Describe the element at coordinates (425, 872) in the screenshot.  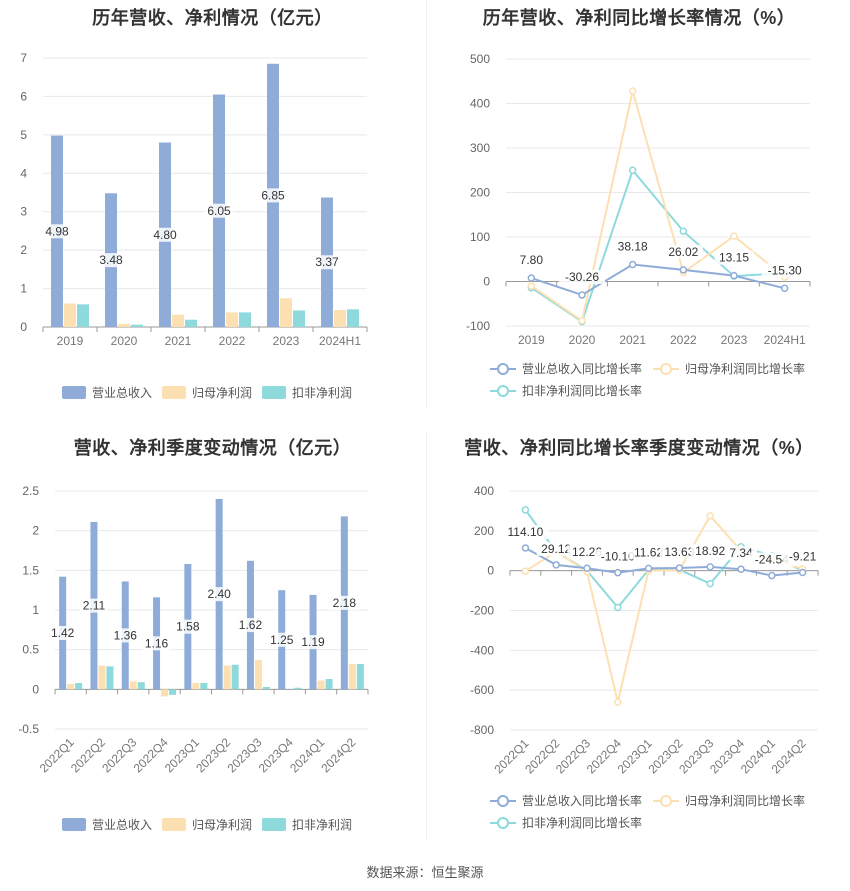
I see `data-source-footer: 数据来源：恒生聚源` at that location.